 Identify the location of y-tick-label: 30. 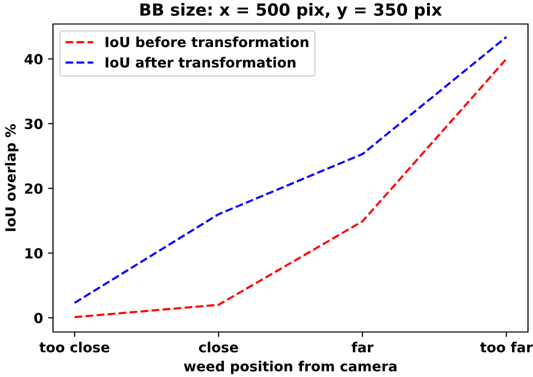
(33, 124).